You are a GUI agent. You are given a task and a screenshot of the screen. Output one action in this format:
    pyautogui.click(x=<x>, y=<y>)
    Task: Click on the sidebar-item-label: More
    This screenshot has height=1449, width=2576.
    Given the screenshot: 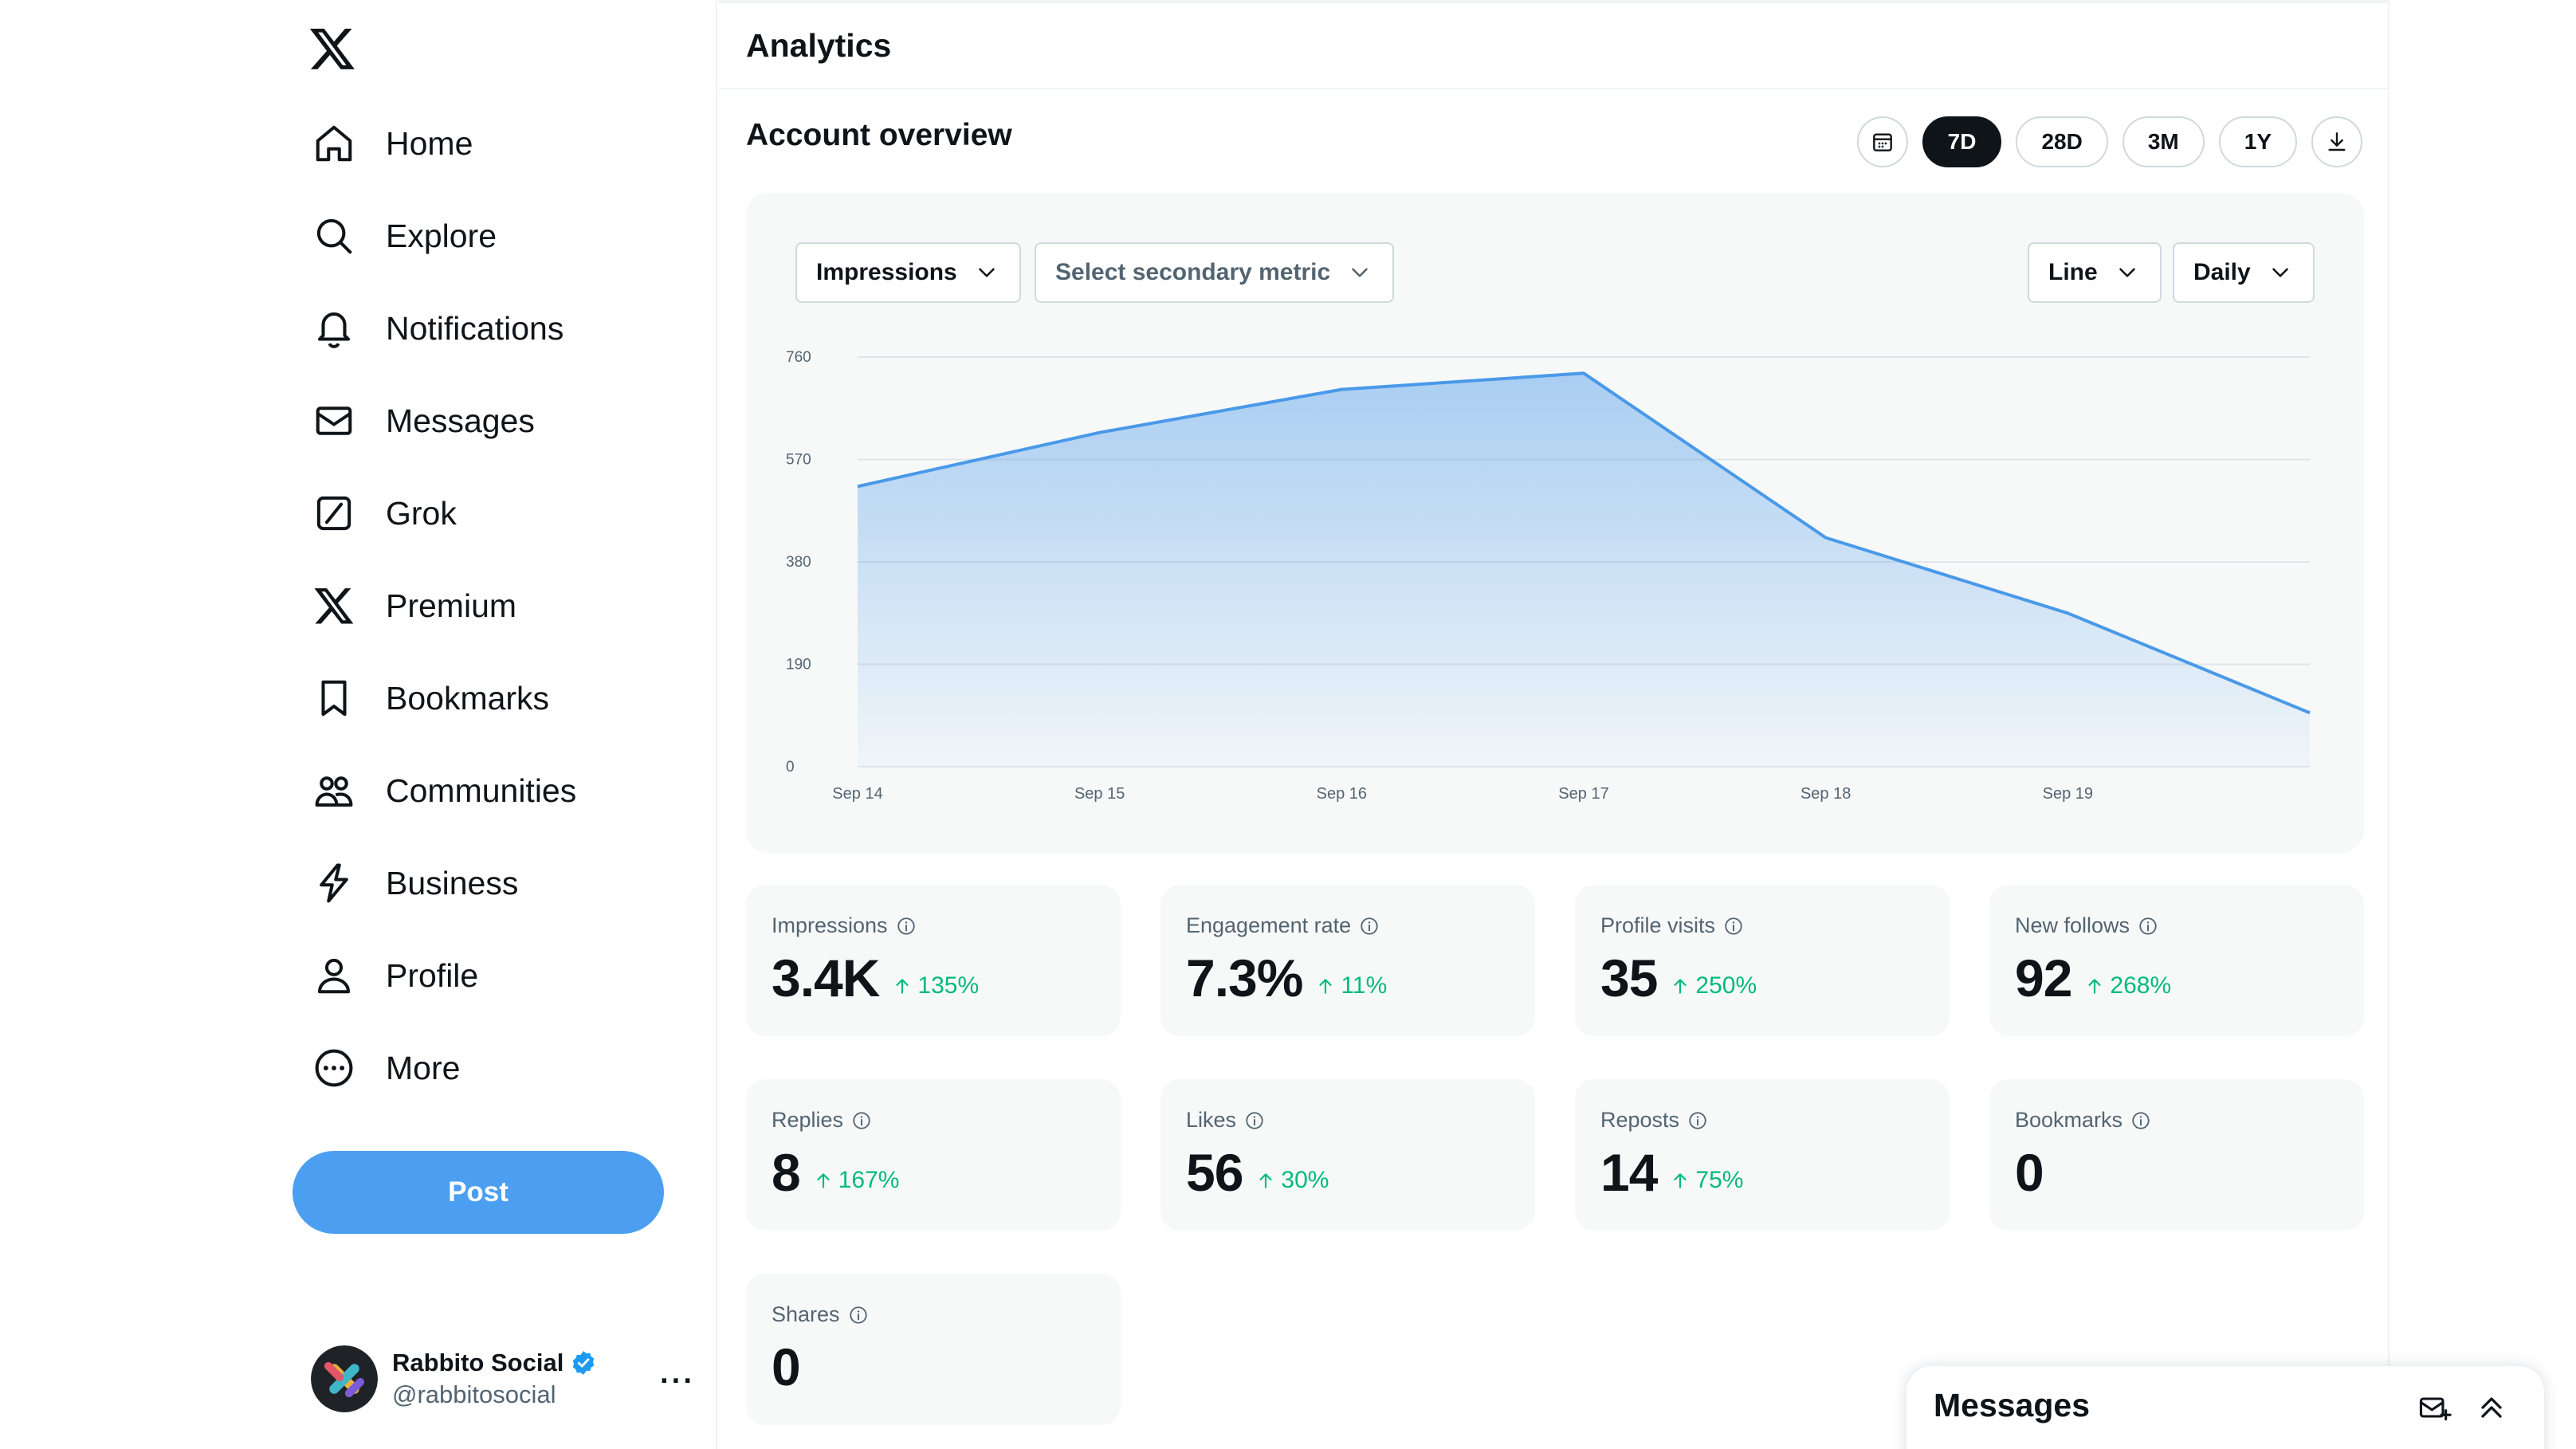 What is the action you would take?
    pyautogui.click(x=423, y=1067)
    